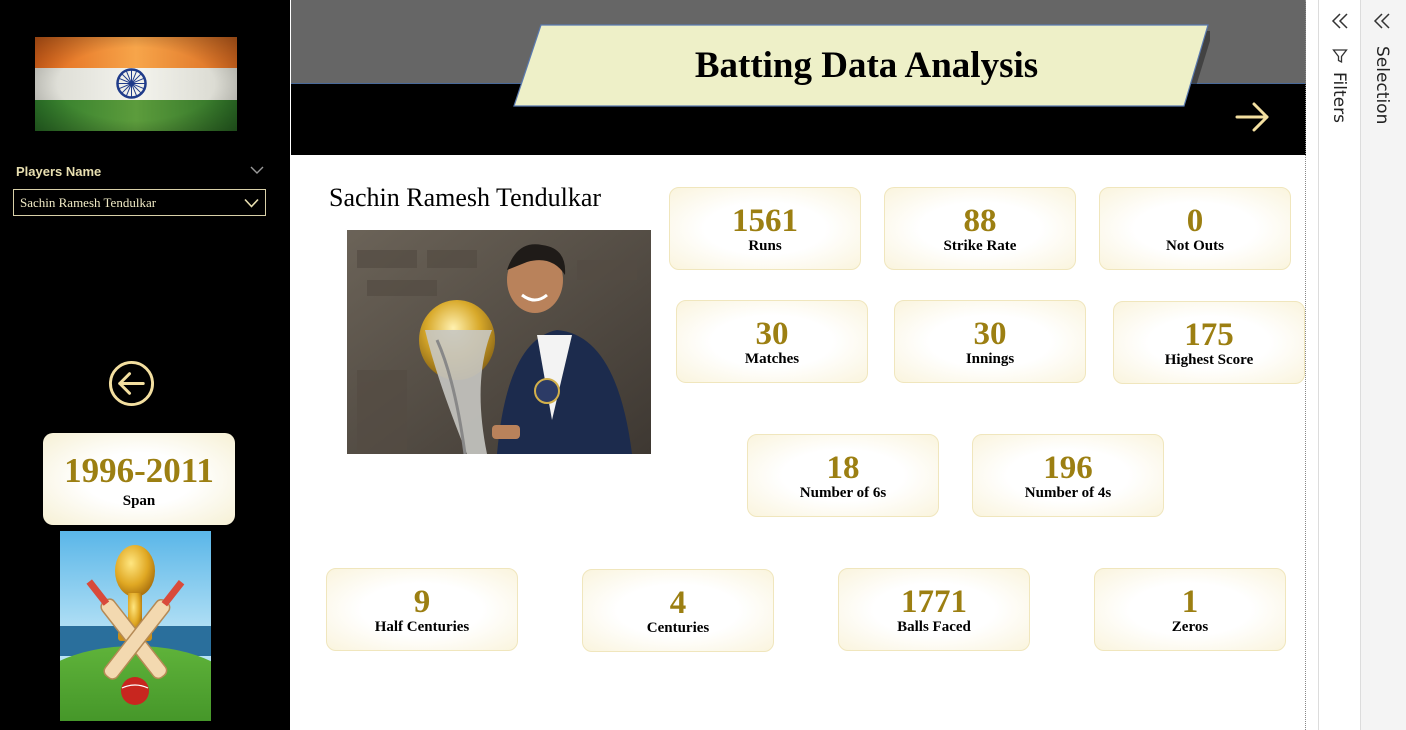 The width and height of the screenshot is (1406, 730). Describe the element at coordinates (131, 383) in the screenshot. I see `back-arrow-icon` at that location.